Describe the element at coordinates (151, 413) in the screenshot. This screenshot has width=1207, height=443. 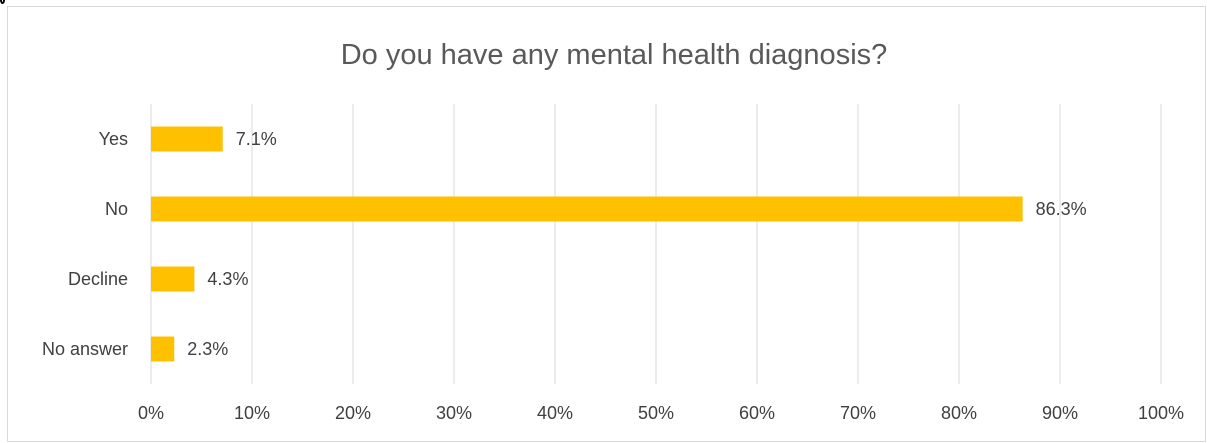
I see `x-tick-label: 0%` at that location.